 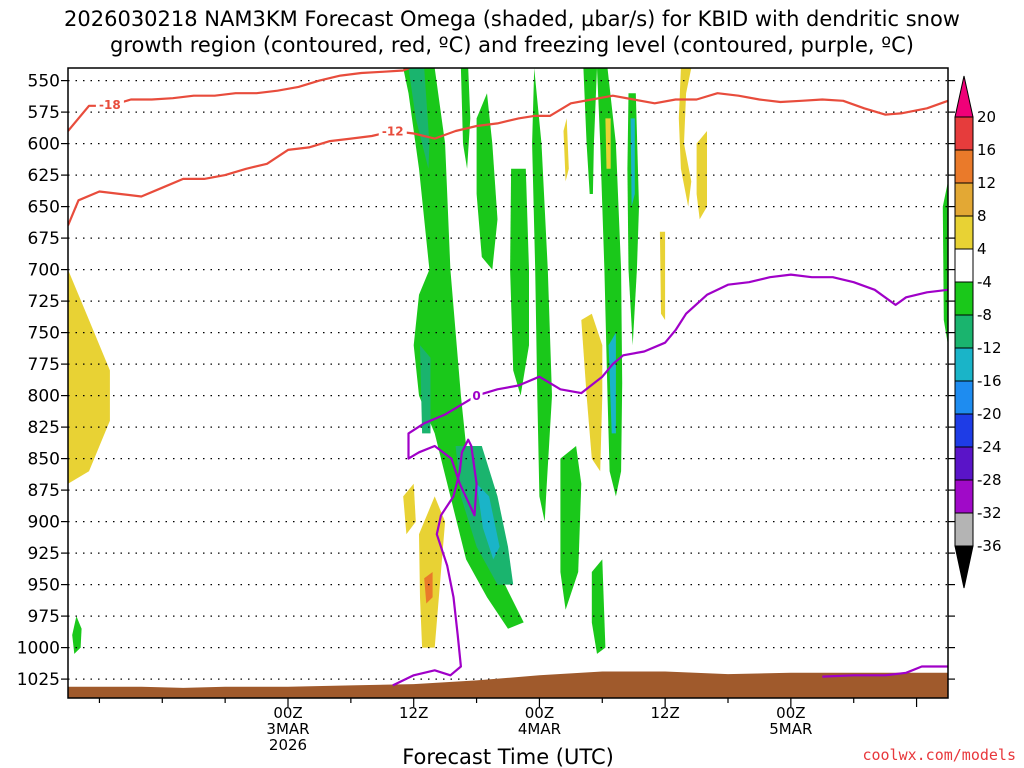 I want to click on contour-label-2: 0, so click(x=476, y=396).